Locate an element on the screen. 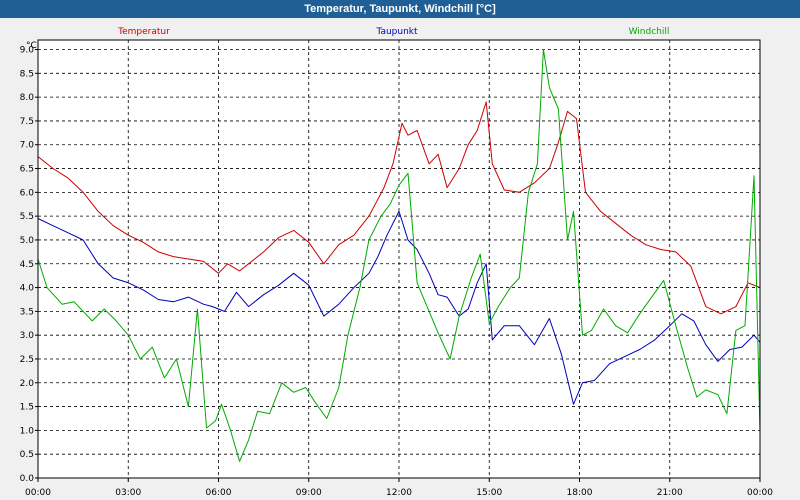  legend-taupunkt: Taupunkt is located at coordinates (396, 32).